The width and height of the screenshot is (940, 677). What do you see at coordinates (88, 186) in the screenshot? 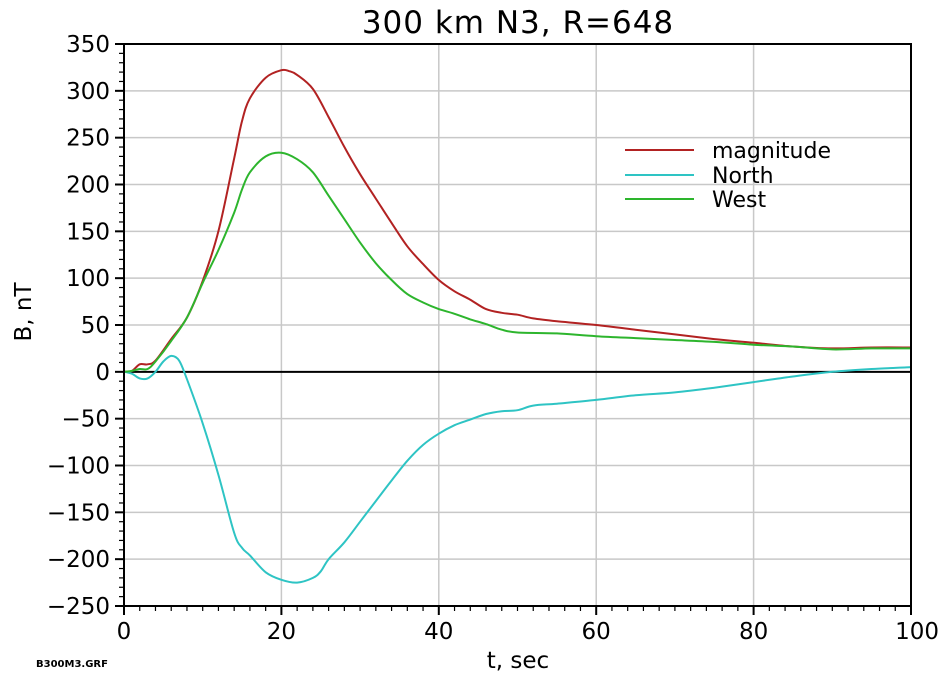
I see `y-tick-label: 200` at bounding box center [88, 186].